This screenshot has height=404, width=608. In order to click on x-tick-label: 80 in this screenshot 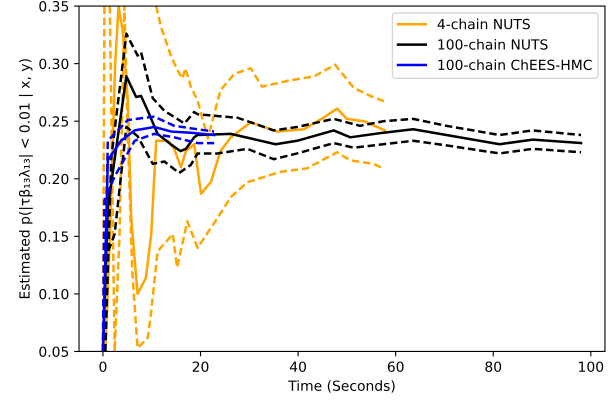, I will do `click(493, 366)`.